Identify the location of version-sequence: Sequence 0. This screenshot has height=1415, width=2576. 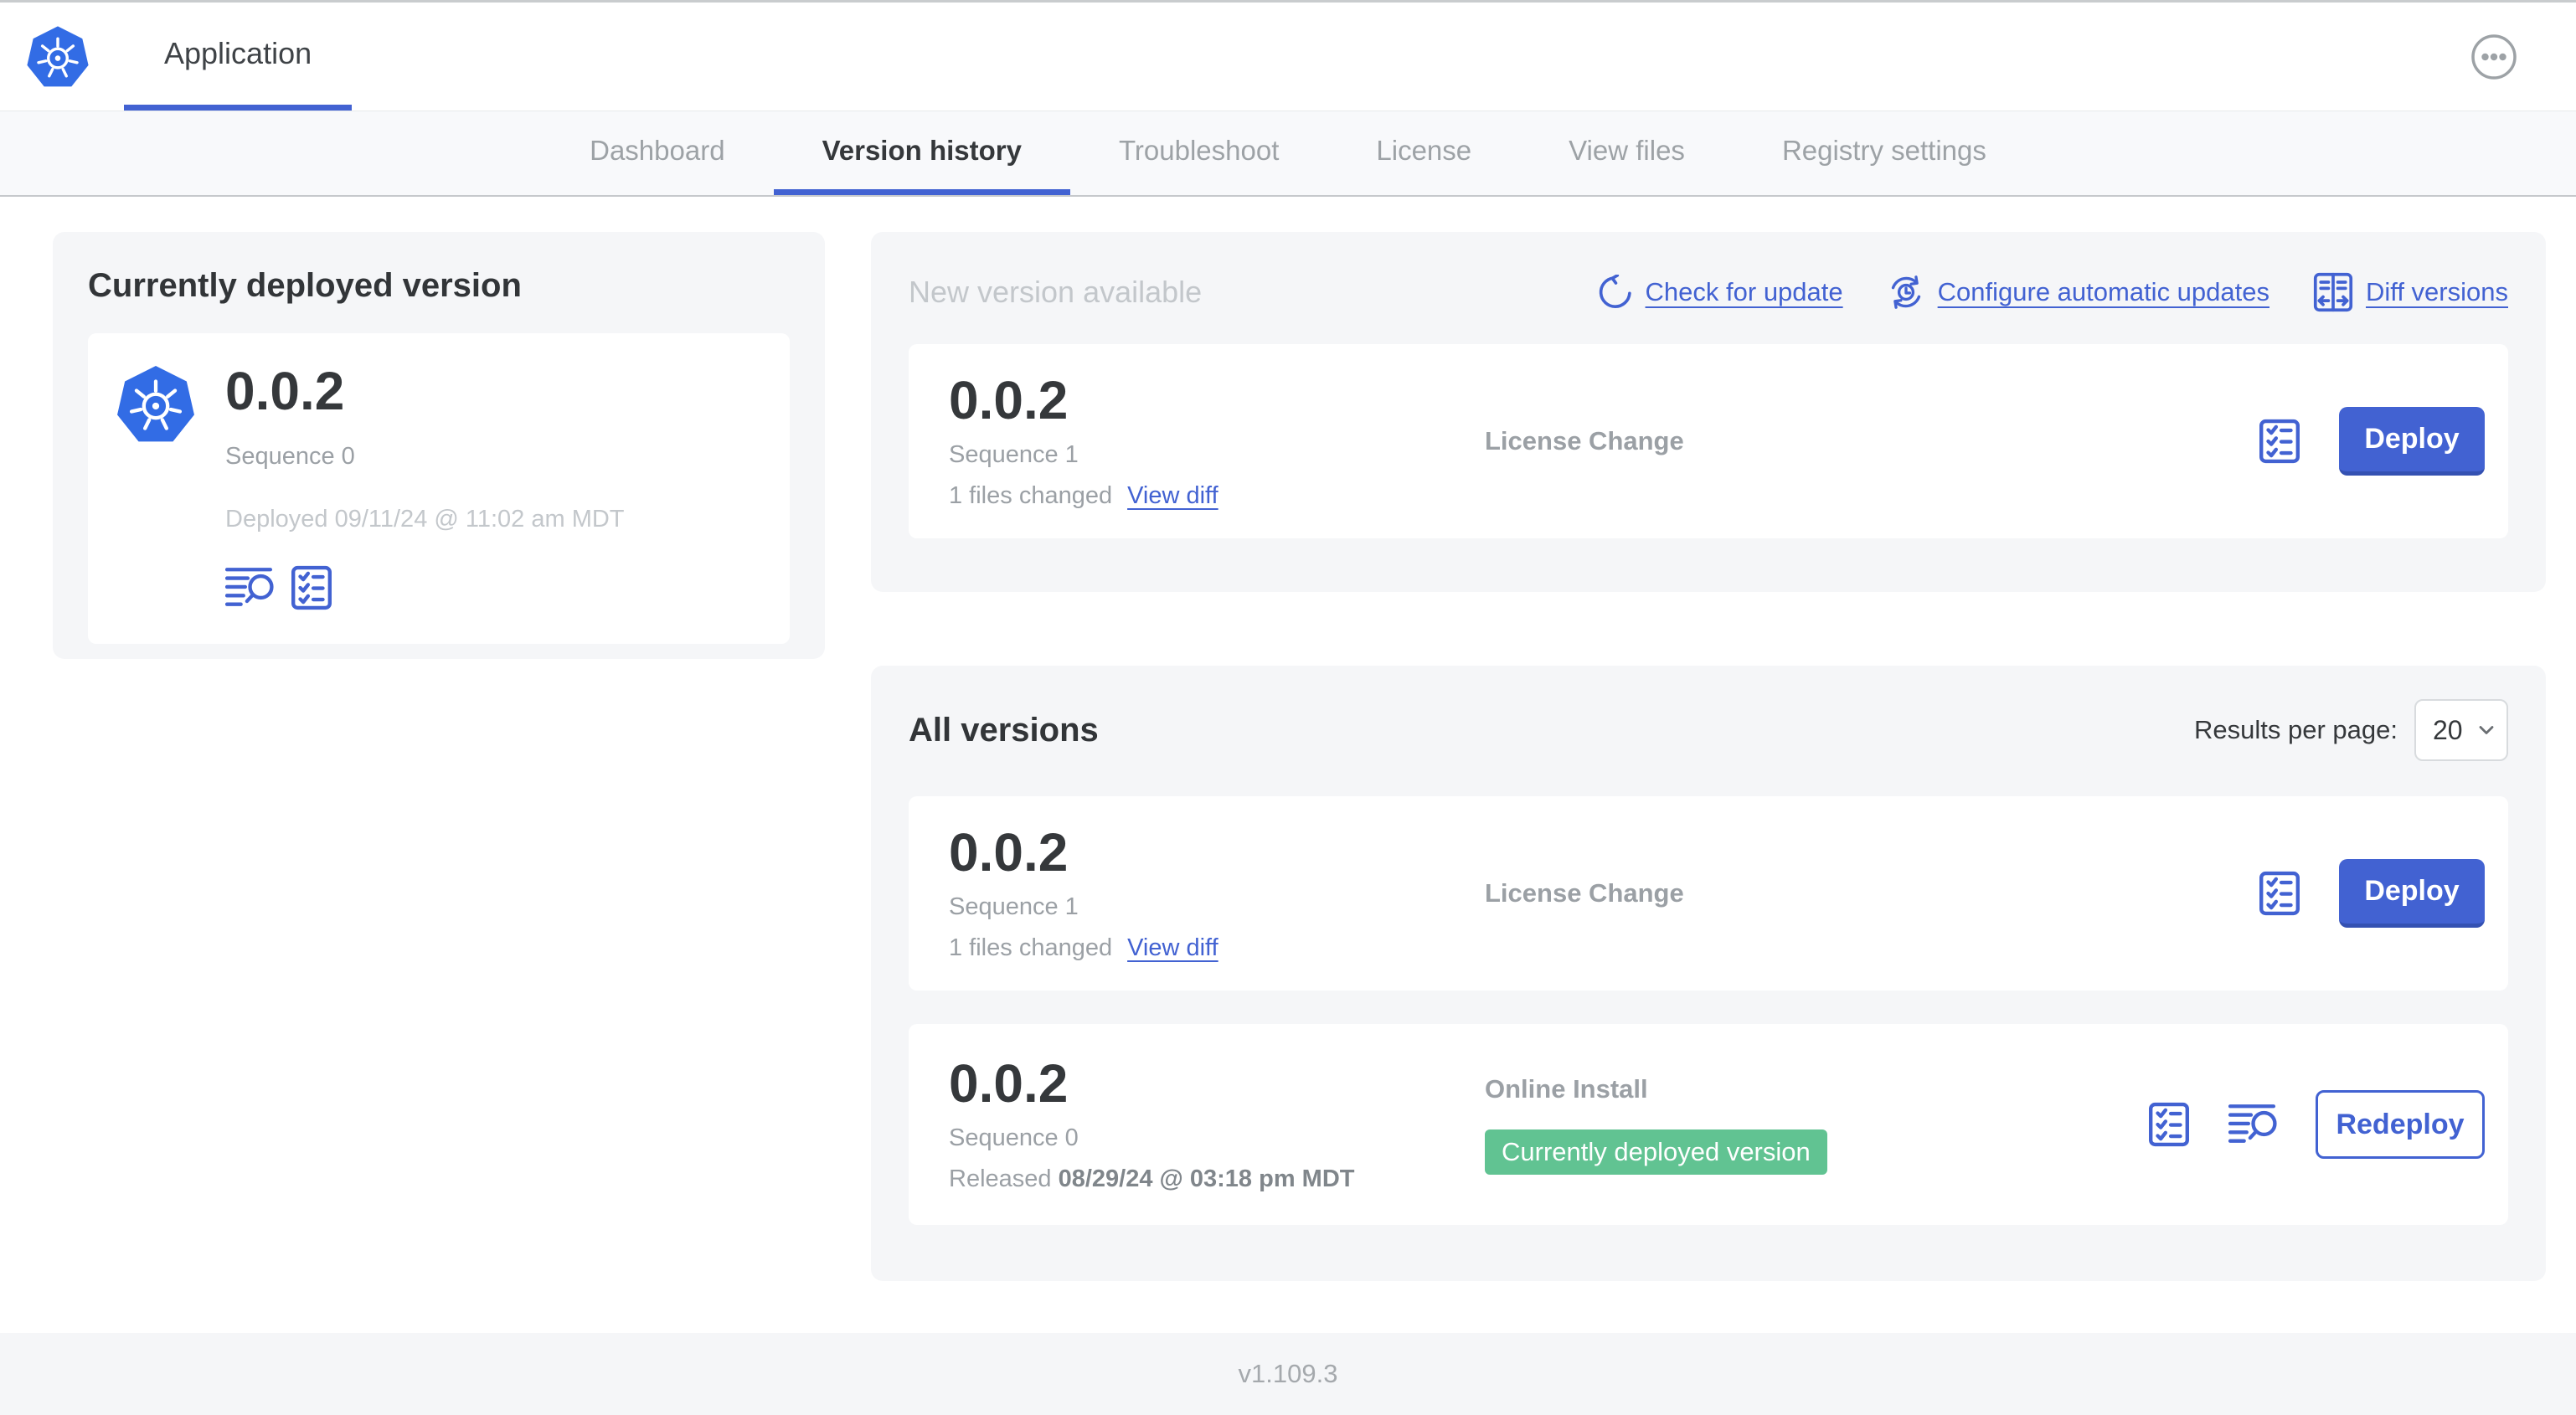
(1014, 1137).